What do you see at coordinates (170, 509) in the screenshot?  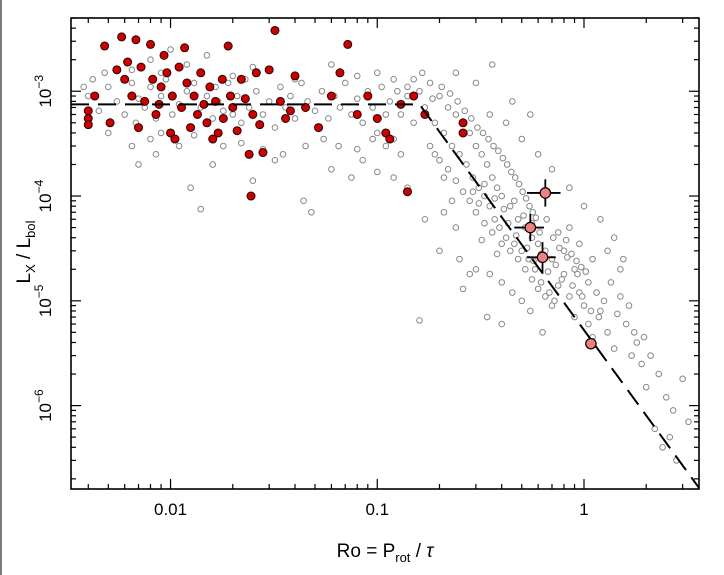 I see `x-tick-label: 0.01` at bounding box center [170, 509].